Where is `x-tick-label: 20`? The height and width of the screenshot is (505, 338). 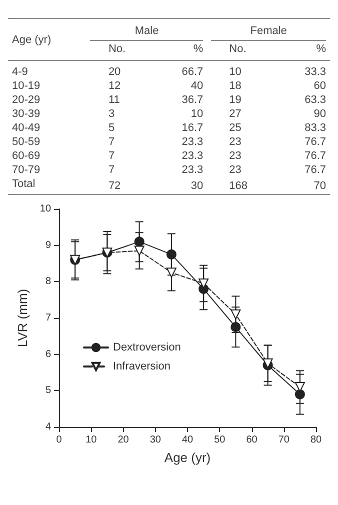 x-tick-label: 20 is located at coordinates (124, 440).